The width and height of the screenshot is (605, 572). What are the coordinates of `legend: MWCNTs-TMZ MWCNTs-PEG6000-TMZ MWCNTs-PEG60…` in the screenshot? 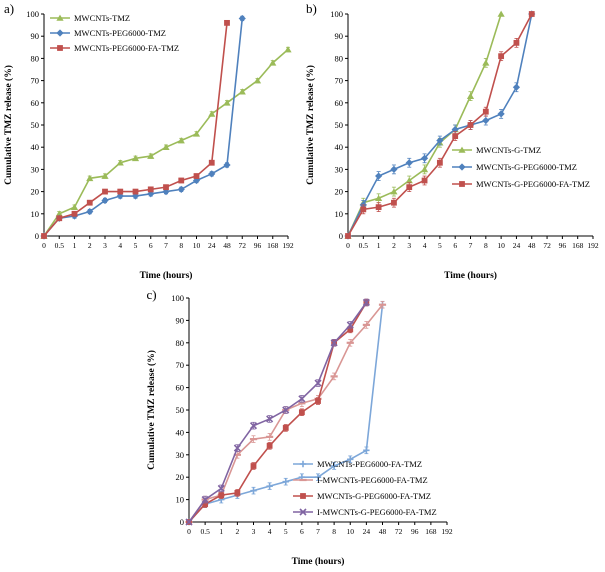 It's located at (114, 33).